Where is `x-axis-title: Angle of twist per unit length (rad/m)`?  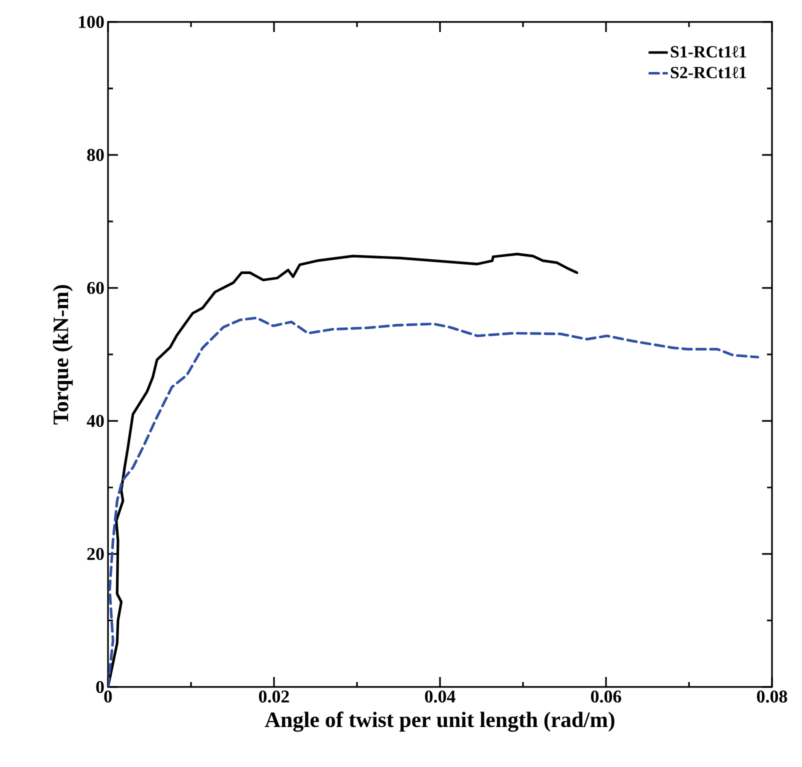 x-axis-title: Angle of twist per unit length (rad/m) is located at coordinates (439, 722).